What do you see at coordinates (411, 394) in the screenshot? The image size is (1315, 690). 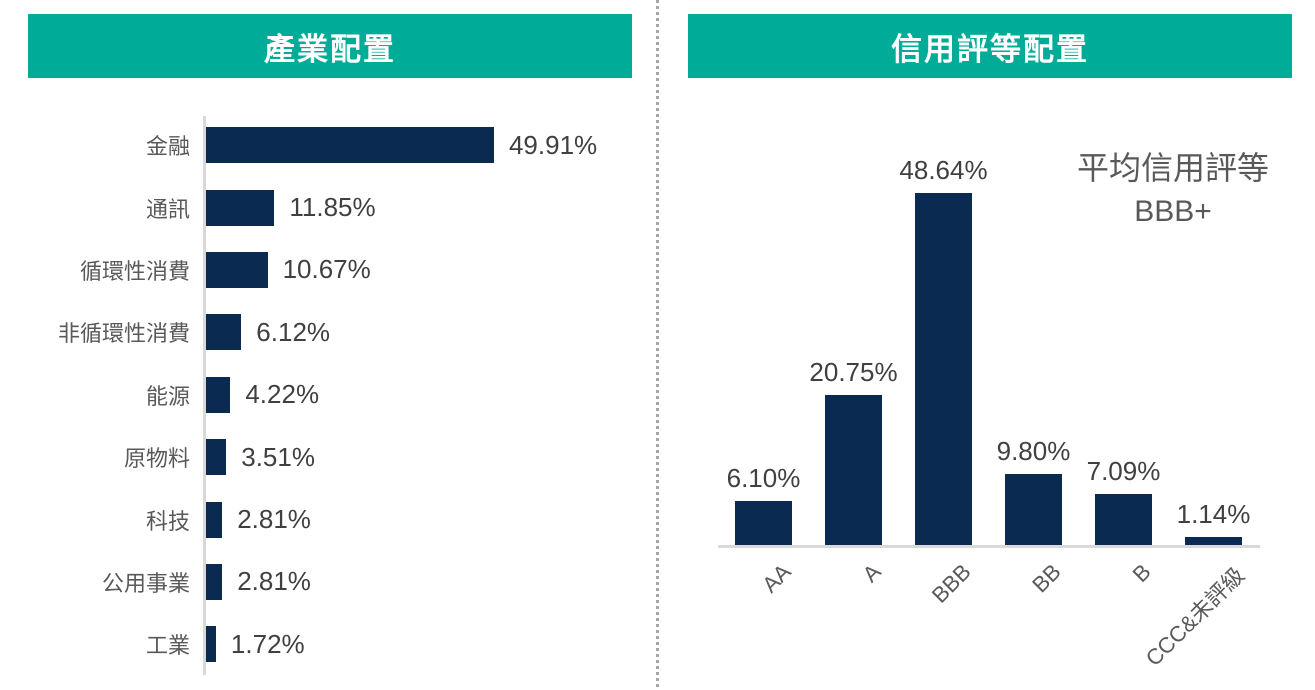 I see `bar-track: 4.22%` at bounding box center [411, 394].